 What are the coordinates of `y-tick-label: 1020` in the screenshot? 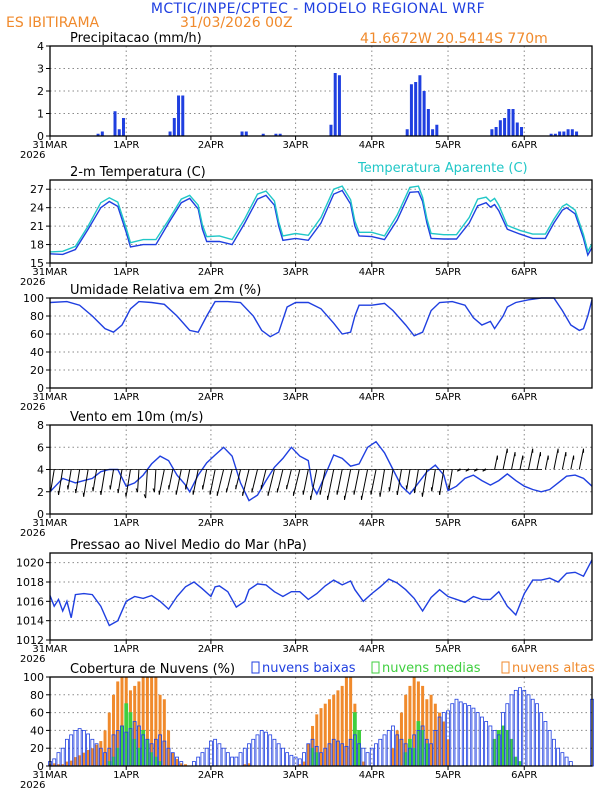 It's located at (30, 563).